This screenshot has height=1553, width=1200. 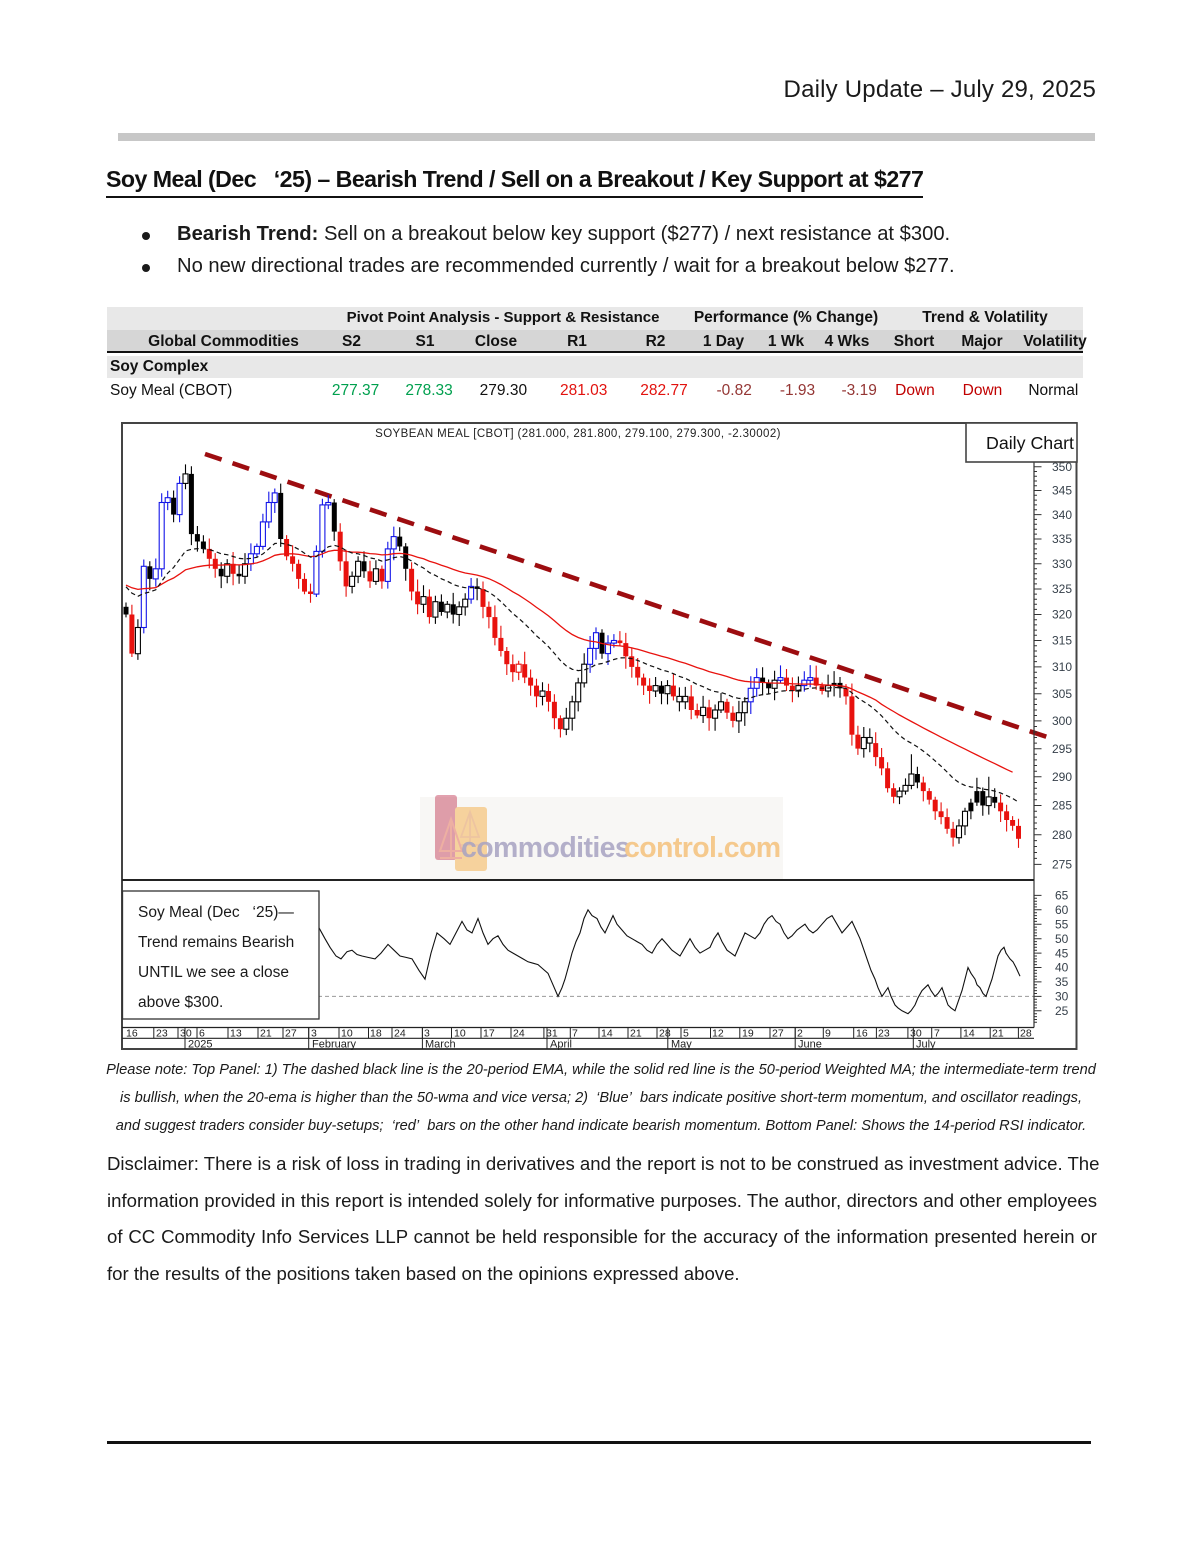 What do you see at coordinates (1062, 968) in the screenshot?
I see `svg-text: 40` at bounding box center [1062, 968].